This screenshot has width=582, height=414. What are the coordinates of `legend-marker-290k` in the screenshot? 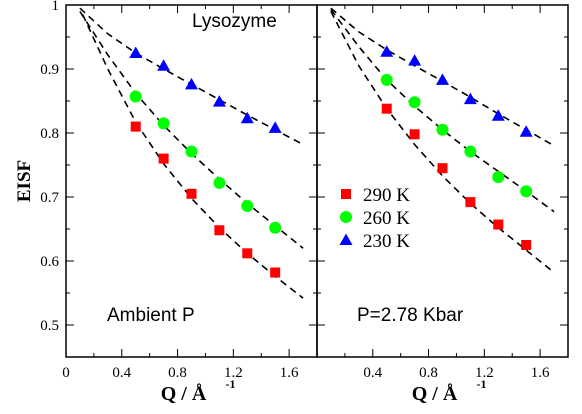 It's located at (346, 194).